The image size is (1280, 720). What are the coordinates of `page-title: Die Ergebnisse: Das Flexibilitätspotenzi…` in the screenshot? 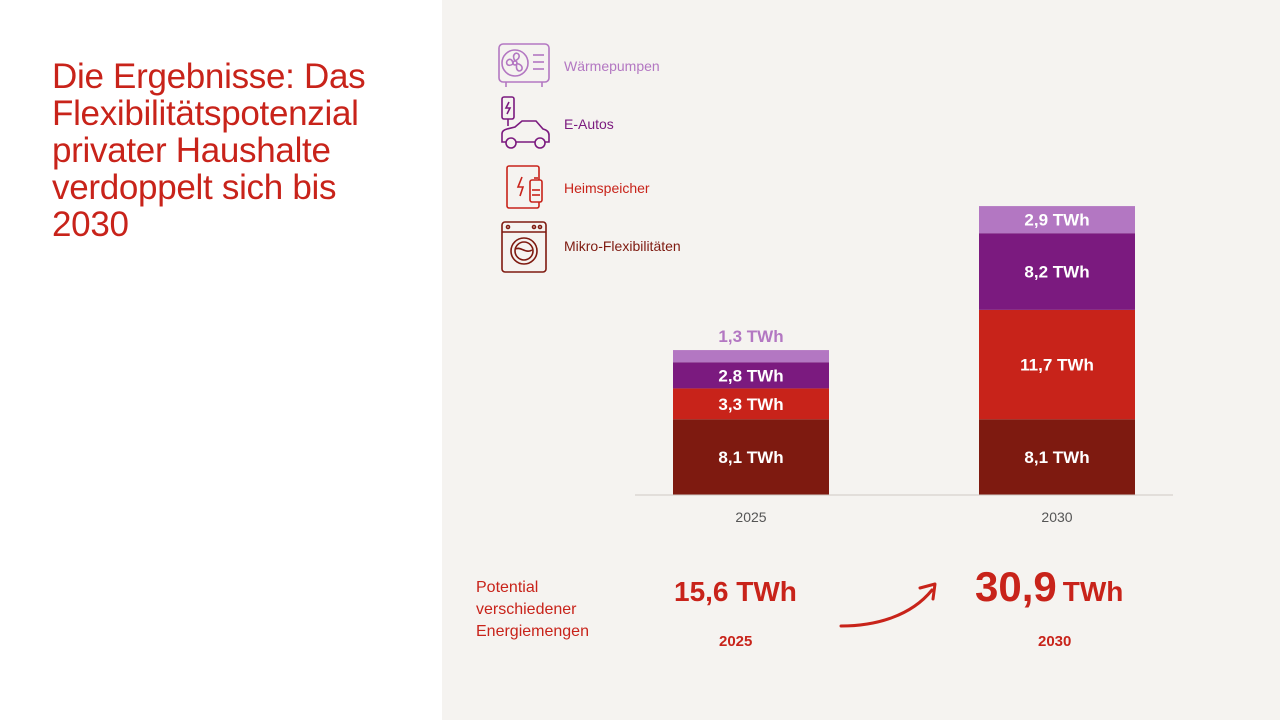 It's located at (209, 150).